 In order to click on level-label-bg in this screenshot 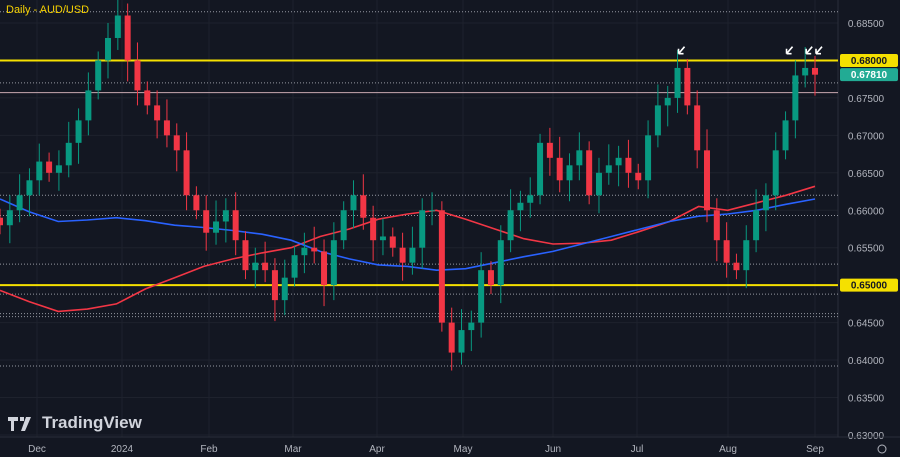, I will do `click(869, 285)`.